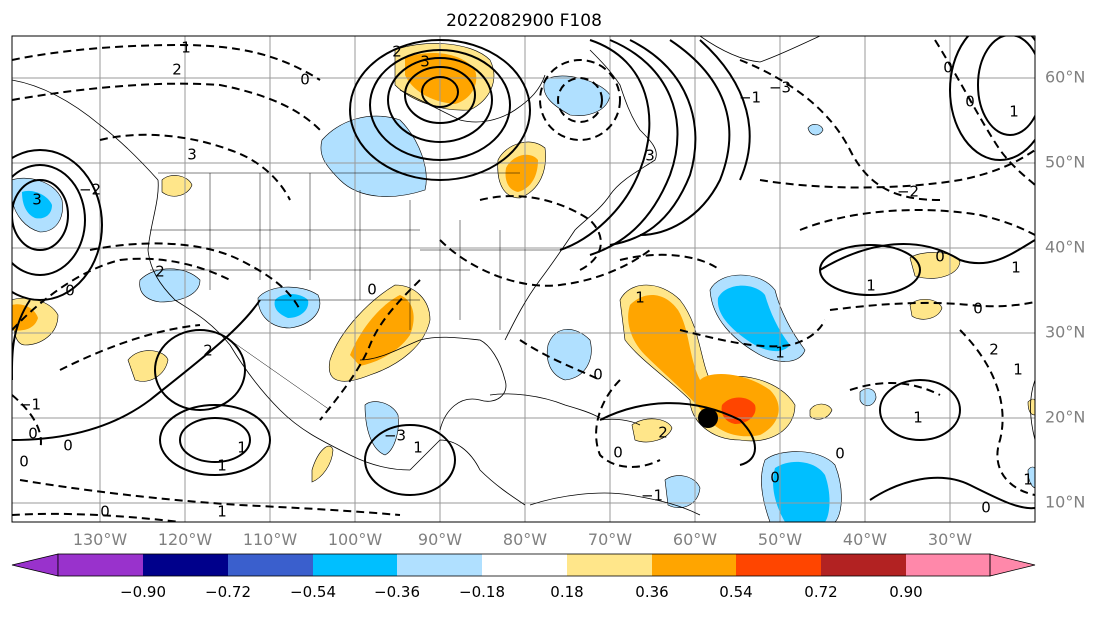 This screenshot has width=1105, height=617. Describe the element at coordinates (905, 592) in the screenshot. I see `colorbar-tick: 0.90` at that location.